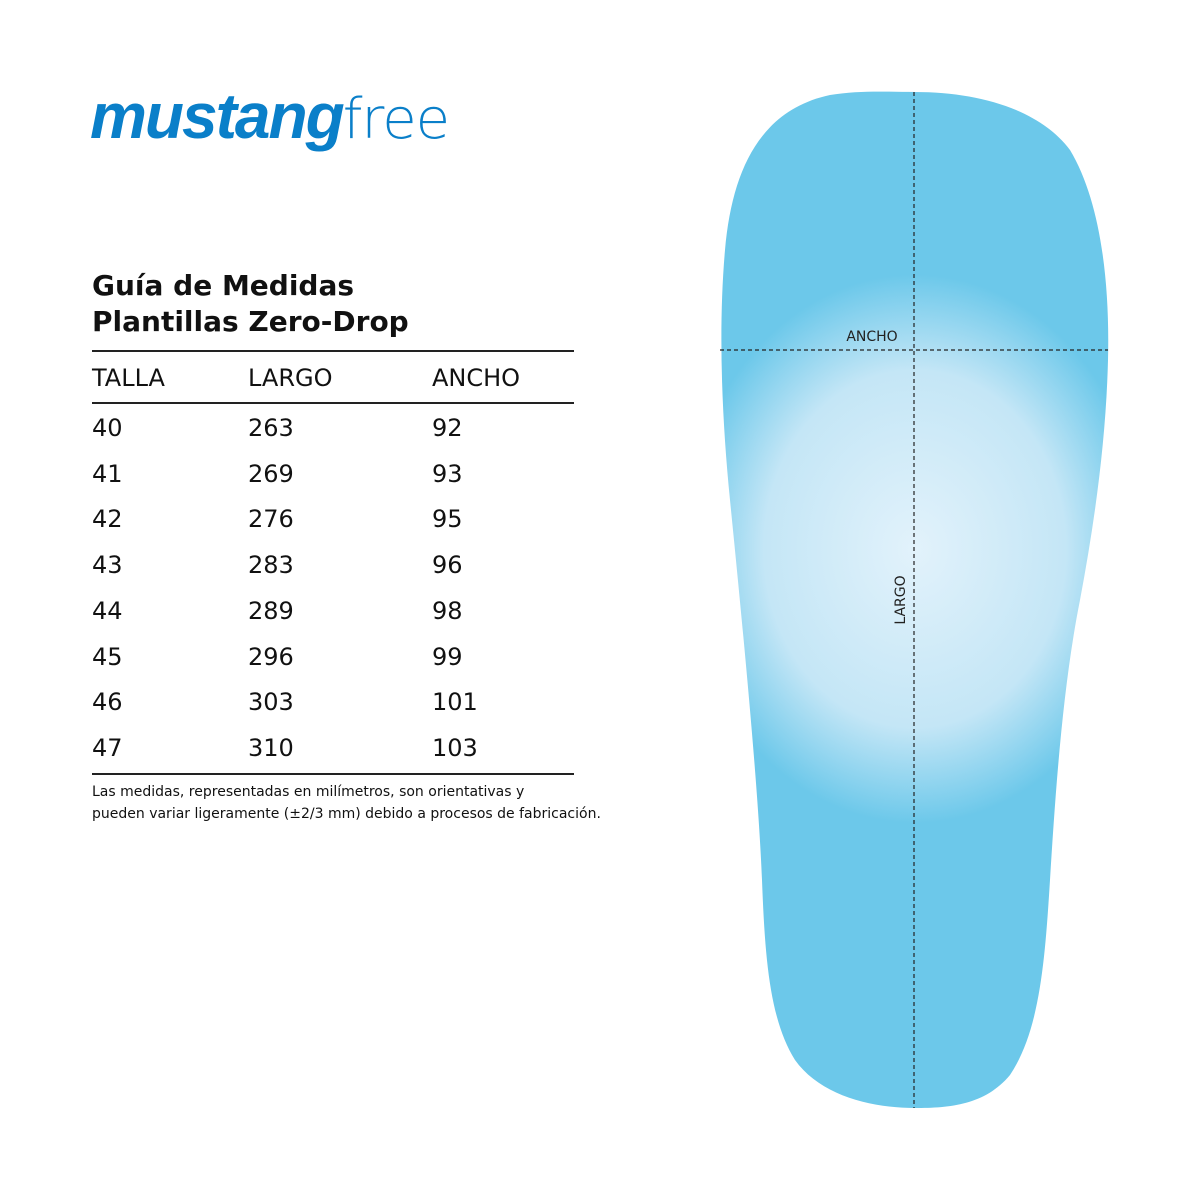  I want to click on cell-ancho: 95, so click(447, 519).